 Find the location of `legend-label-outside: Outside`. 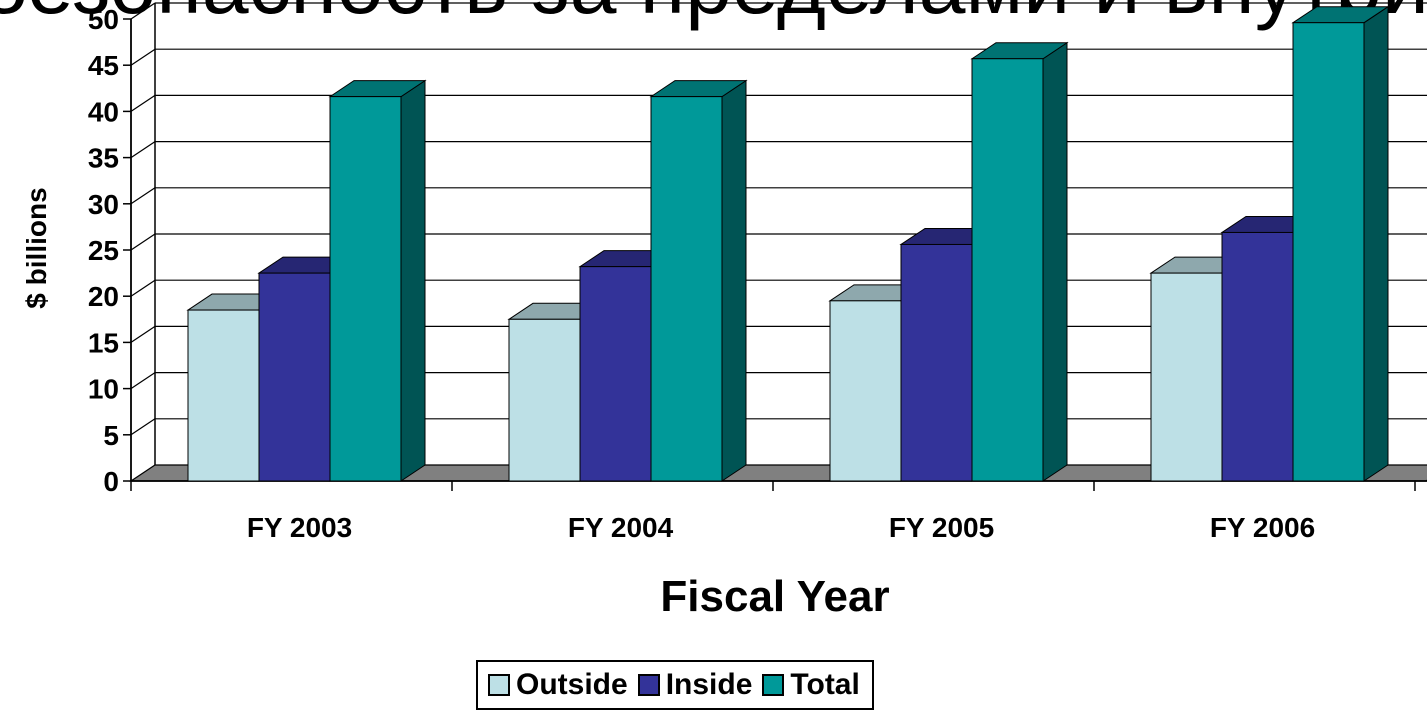

legend-label-outside: Outside is located at coordinates (572, 684).